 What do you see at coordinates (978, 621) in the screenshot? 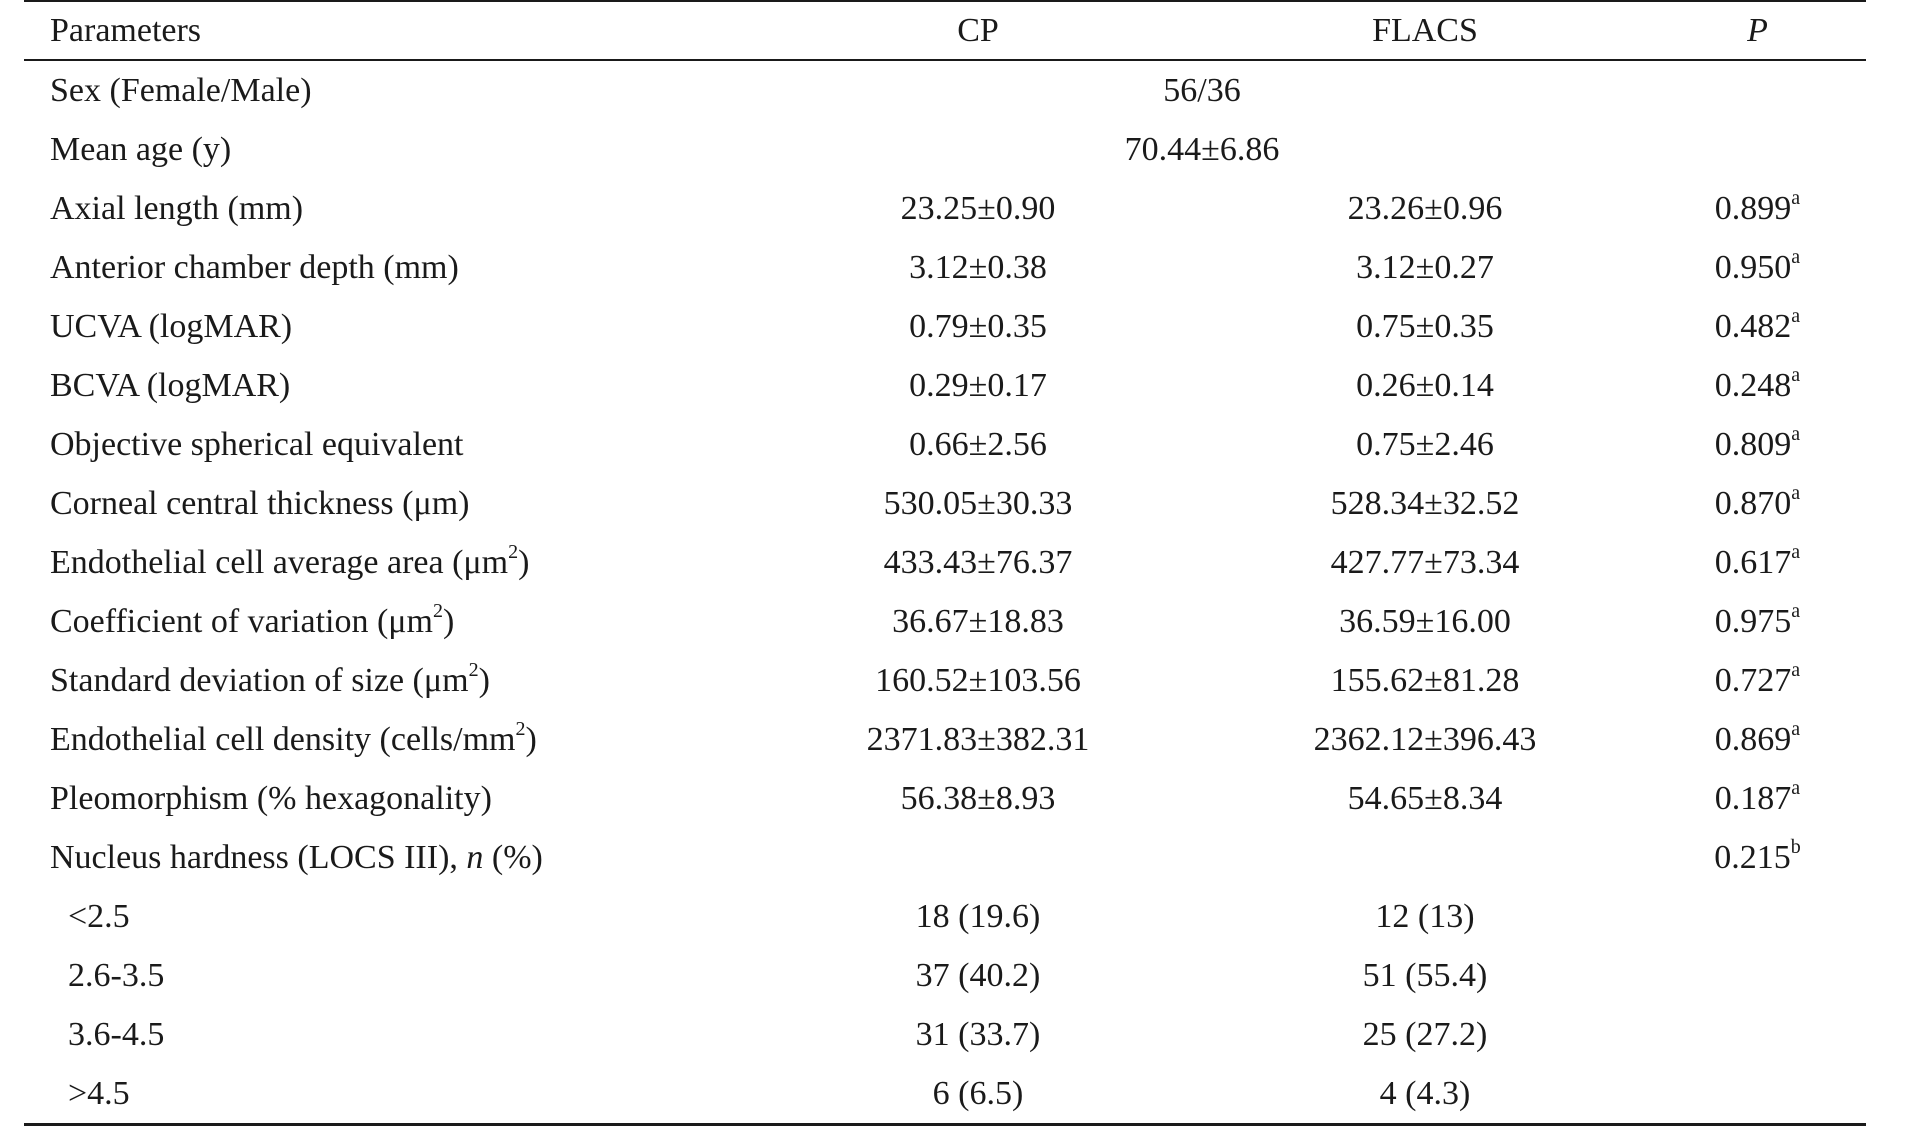
I see `row-cp-value: 36.67±18.83` at bounding box center [978, 621].